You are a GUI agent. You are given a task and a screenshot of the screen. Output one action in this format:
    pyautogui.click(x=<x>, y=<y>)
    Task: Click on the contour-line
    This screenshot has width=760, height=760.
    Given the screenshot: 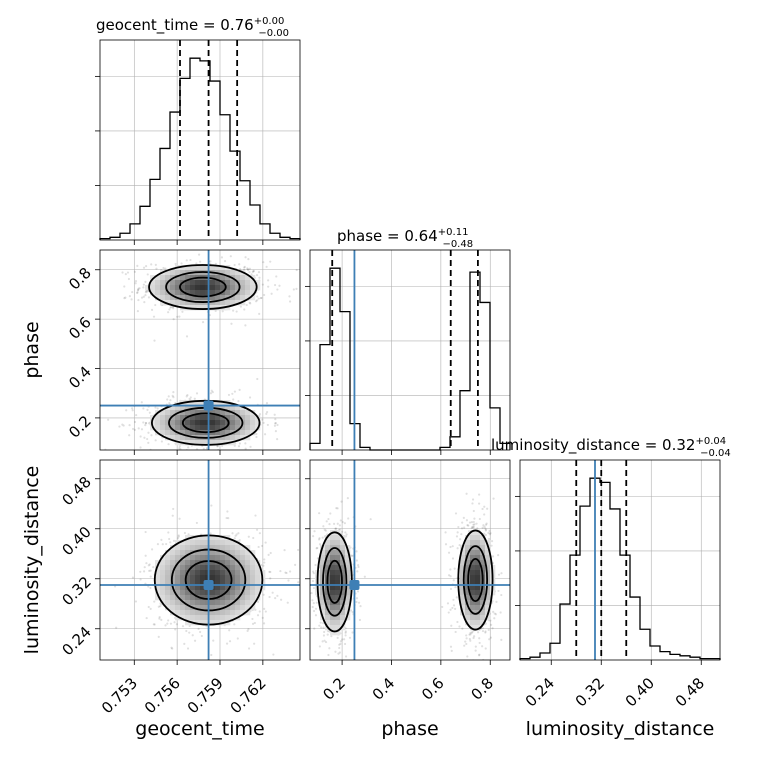 What is the action you would take?
    pyautogui.click(x=475, y=580)
    